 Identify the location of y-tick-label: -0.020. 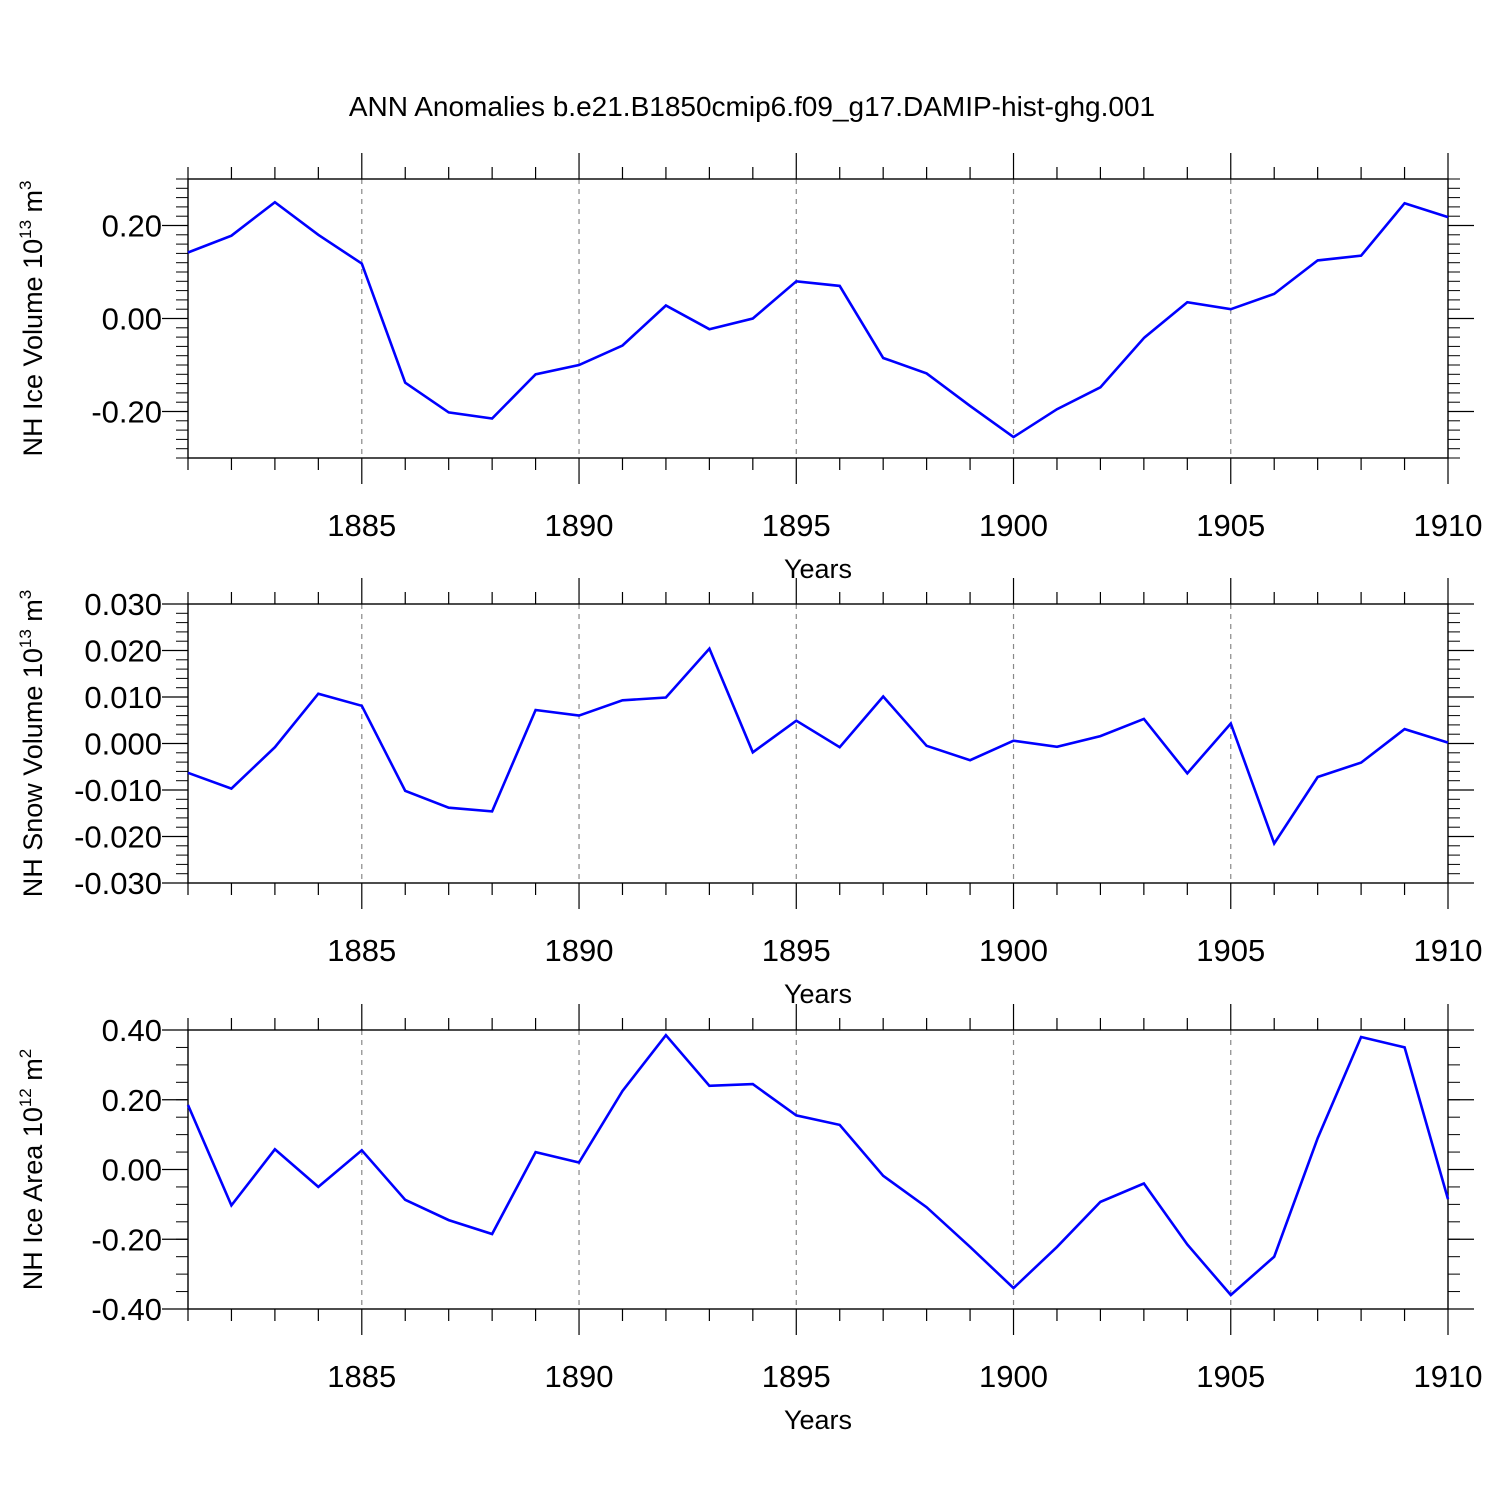
(118, 837).